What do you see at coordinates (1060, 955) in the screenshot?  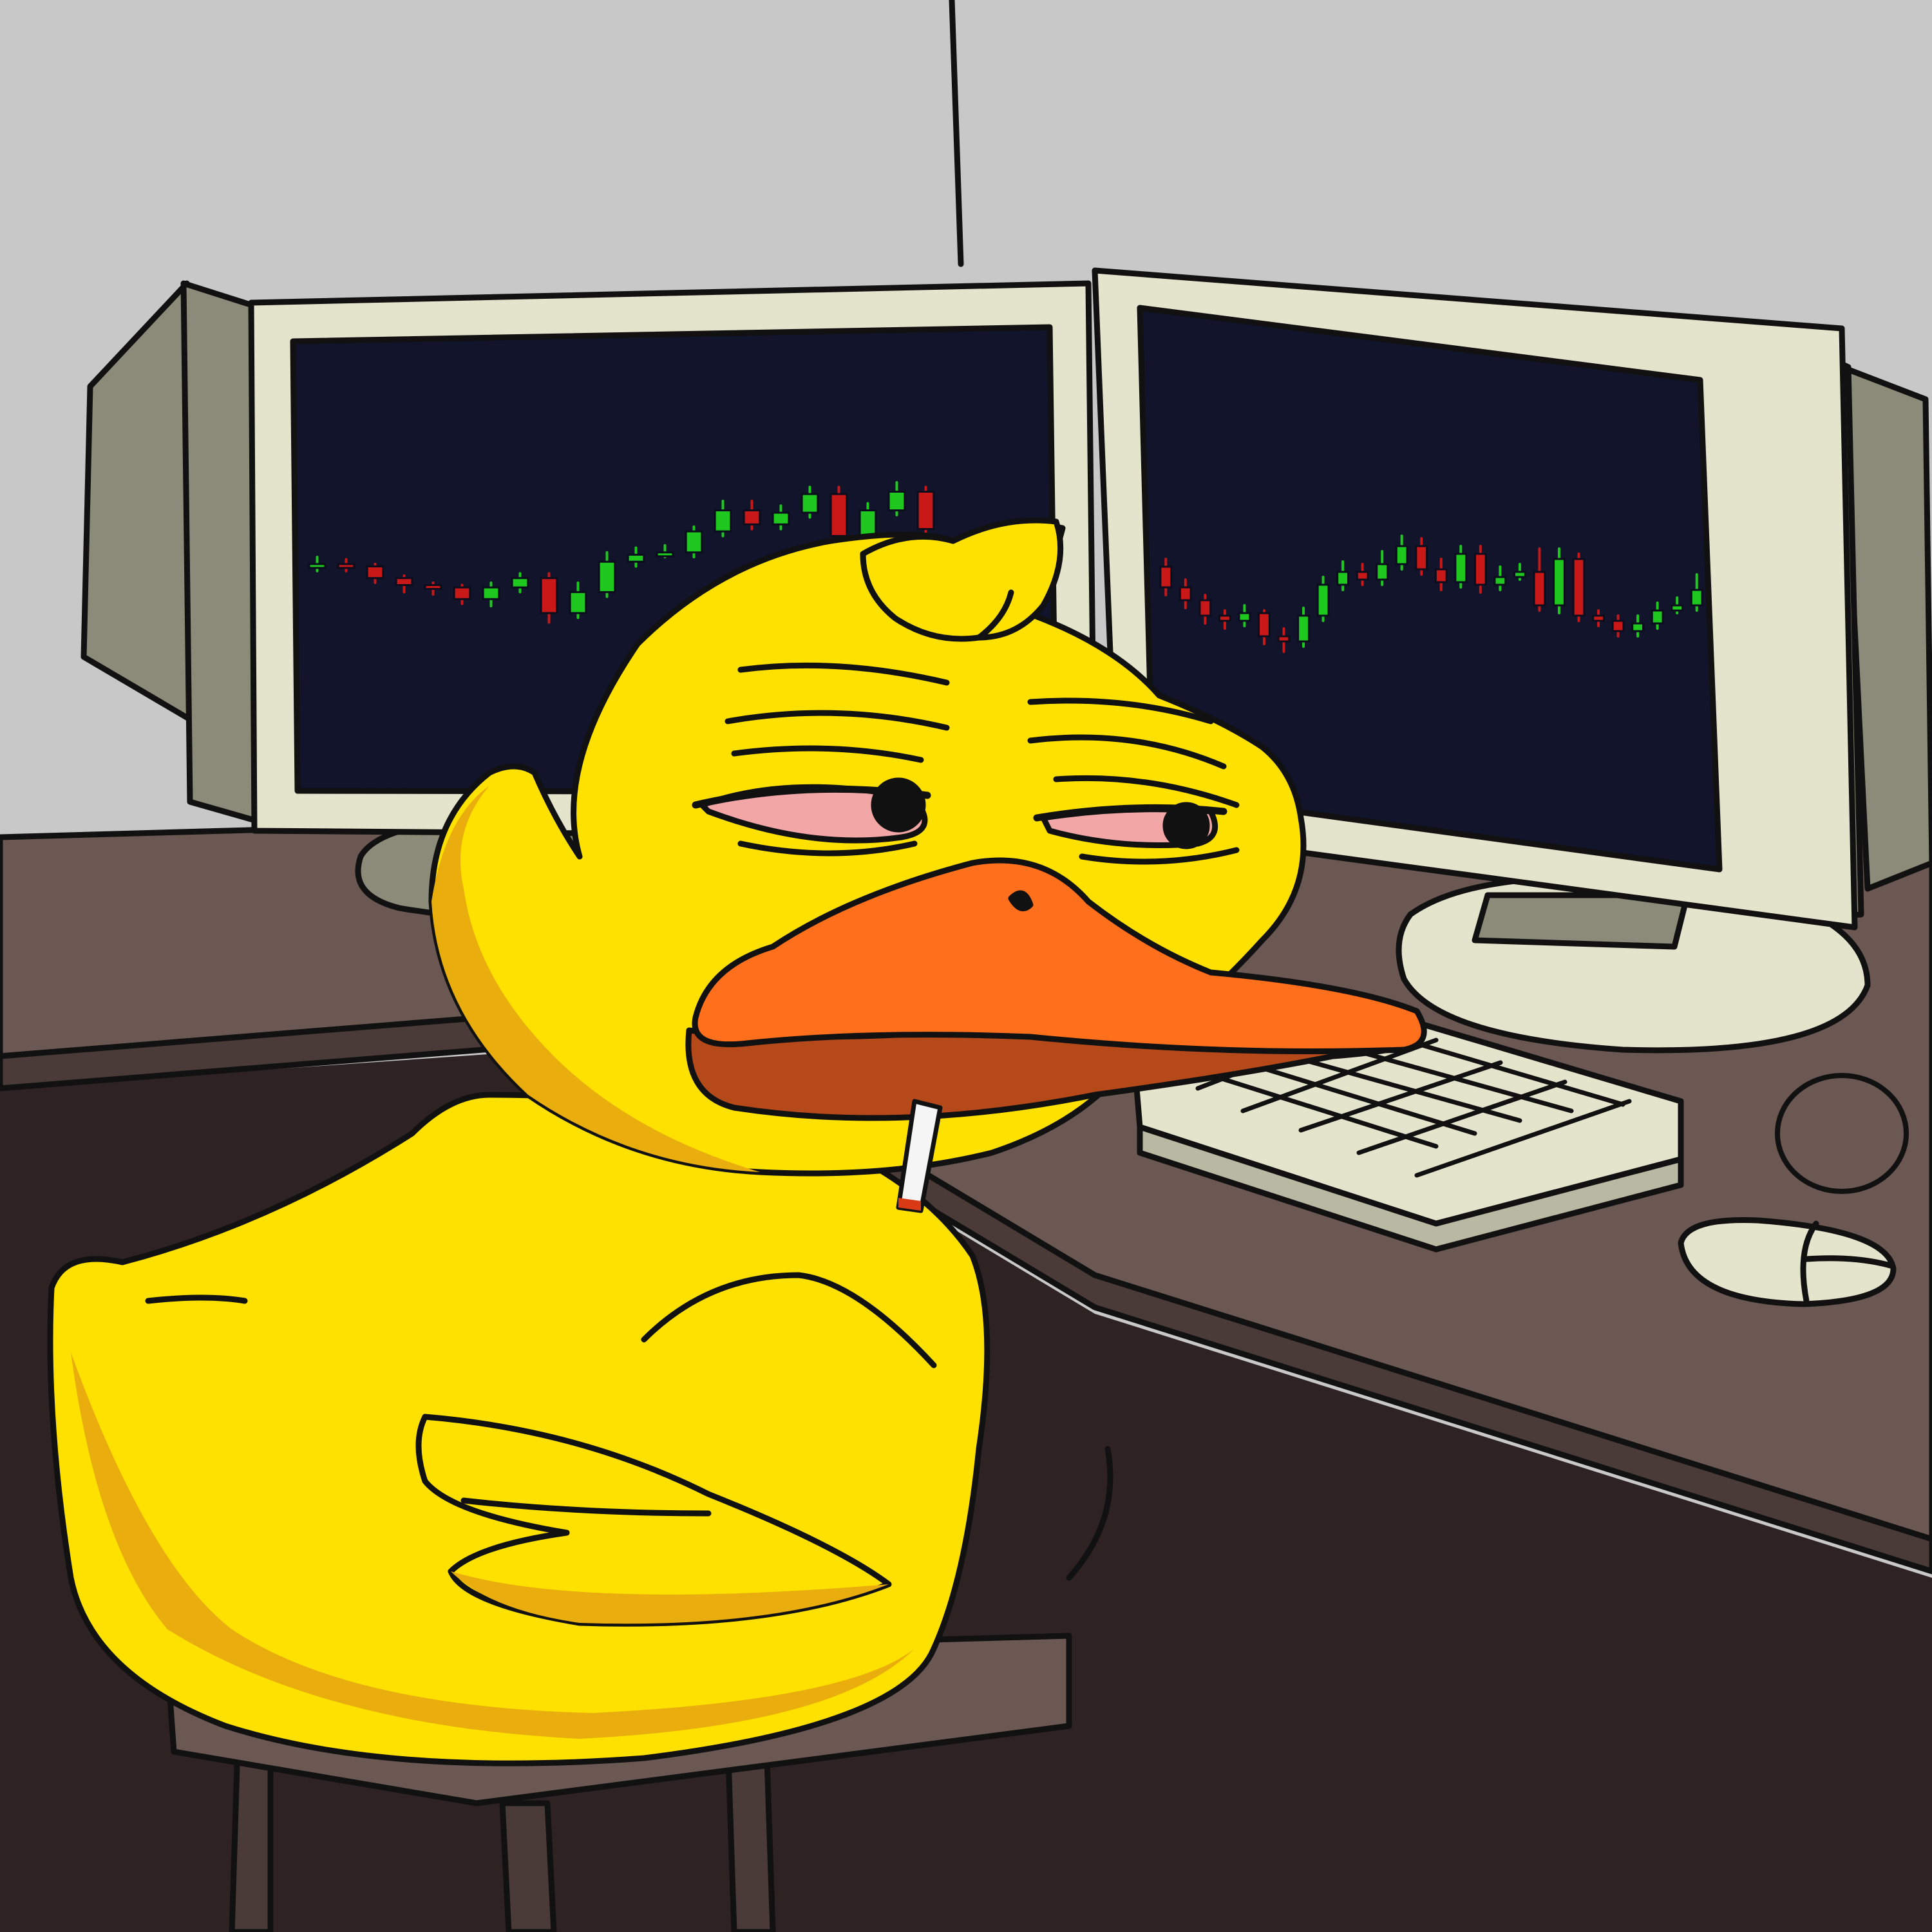 I see `duck-beak-upper` at bounding box center [1060, 955].